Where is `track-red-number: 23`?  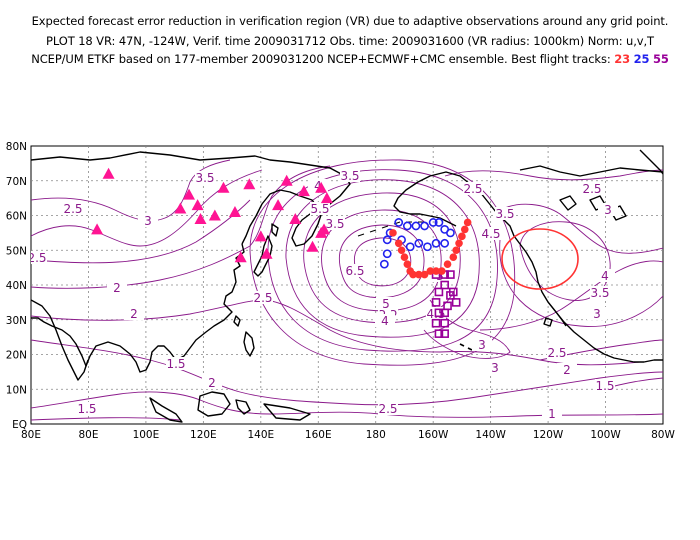 track-red-number: 23 is located at coordinates (622, 59).